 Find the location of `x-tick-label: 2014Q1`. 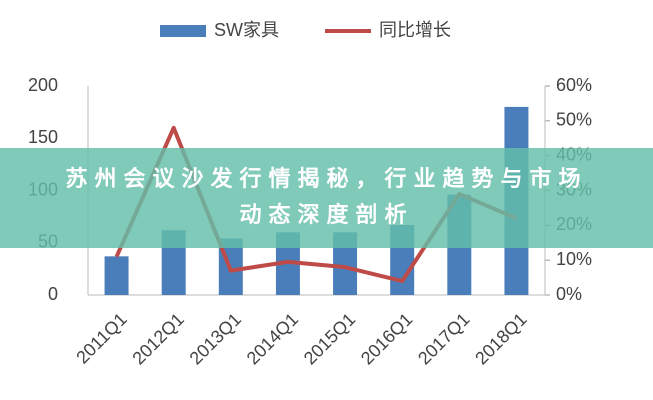

x-tick-label: 2014Q1 is located at coordinates (272, 338).